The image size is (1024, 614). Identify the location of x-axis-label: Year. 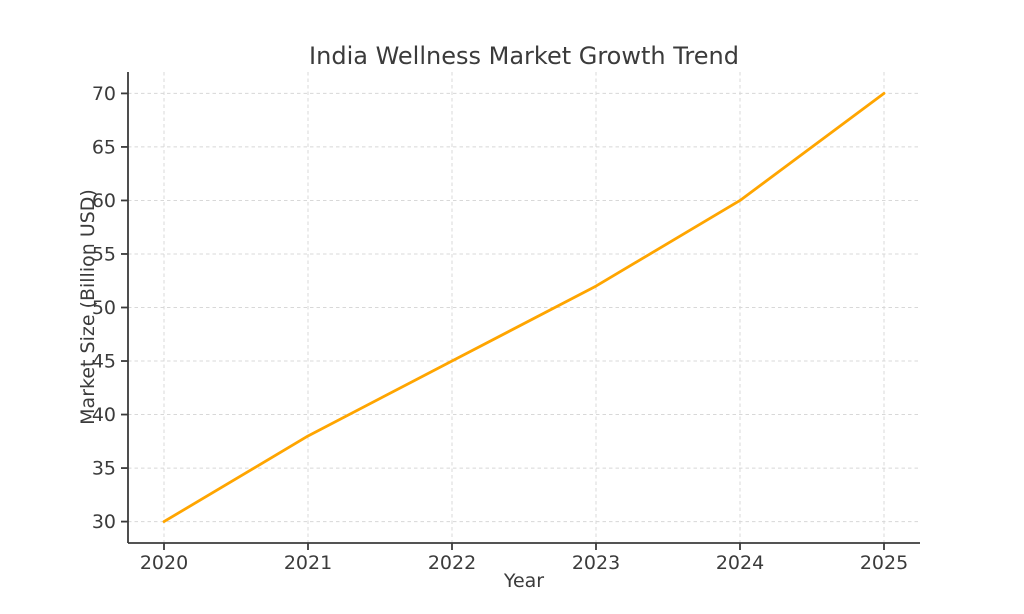
(524, 581).